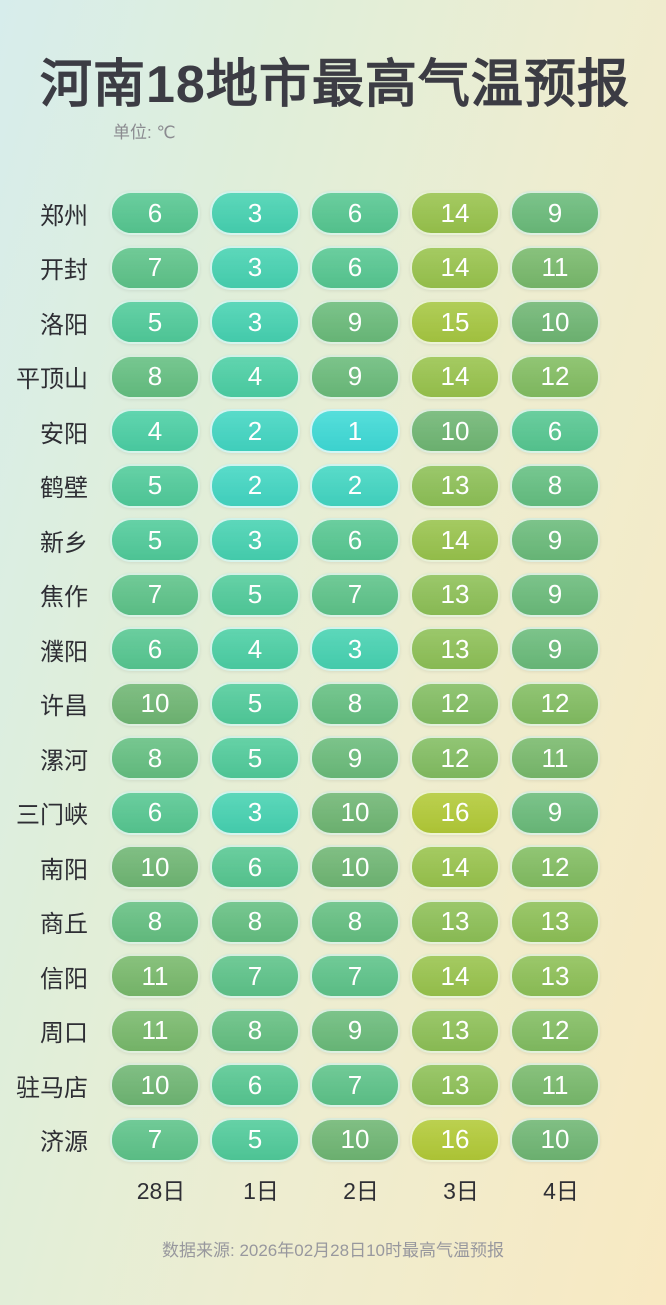 This screenshot has width=666, height=1305. I want to click on table-row: 济源 7 5 10 16 10, so click(333, 1139).